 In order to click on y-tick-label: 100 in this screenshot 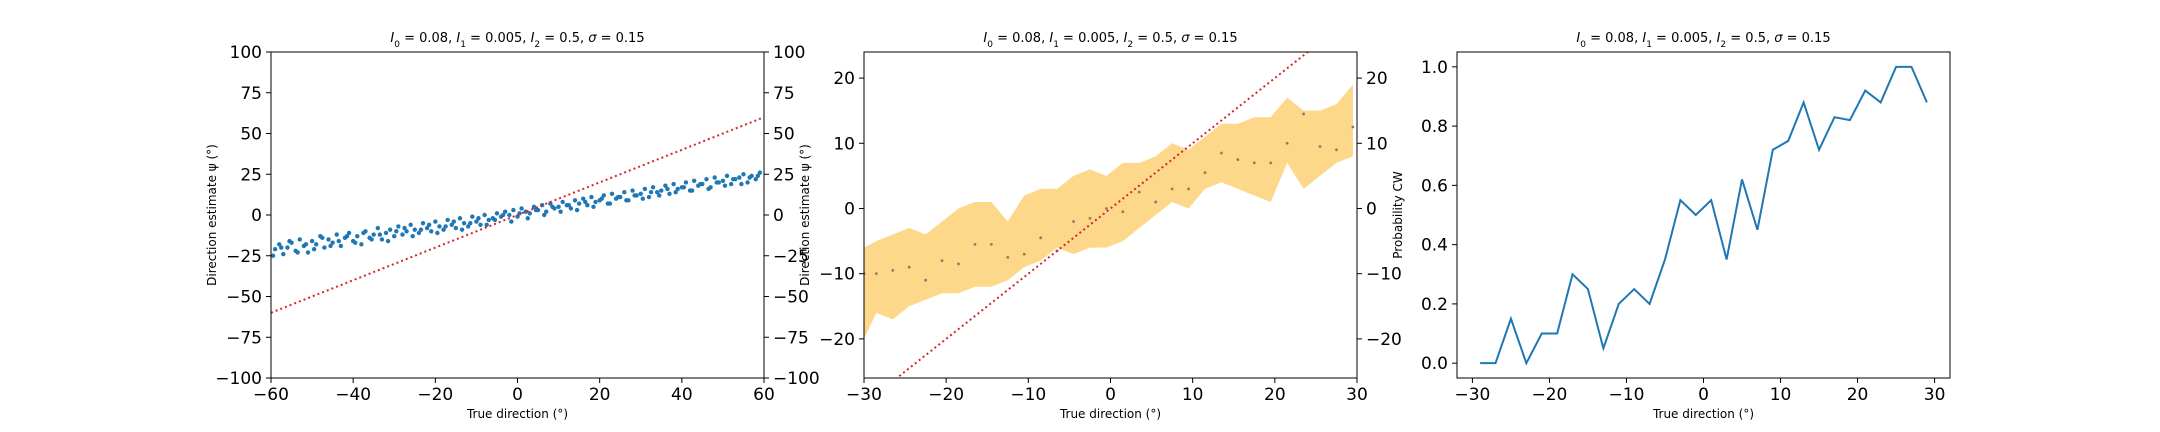, I will do `click(246, 53)`.